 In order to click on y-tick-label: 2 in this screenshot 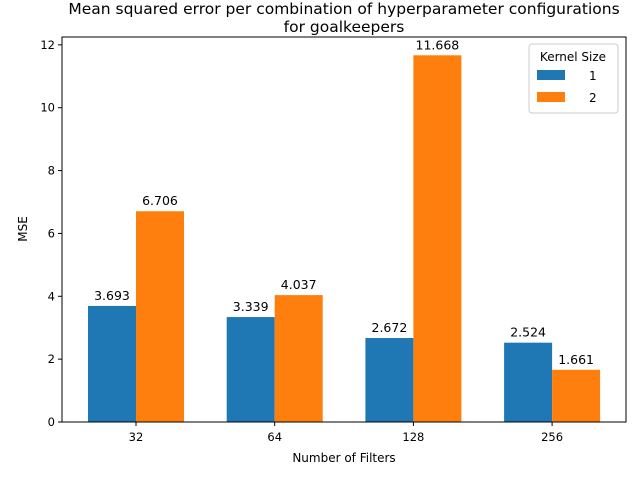, I will do `click(51, 359)`.